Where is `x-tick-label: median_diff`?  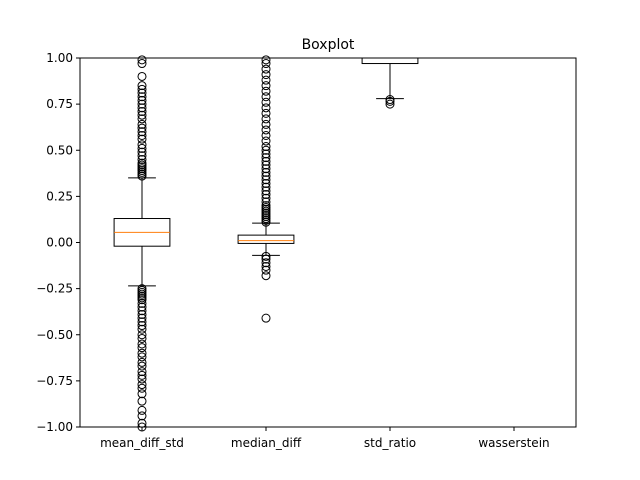
x-tick-label: median_diff is located at coordinates (266, 443).